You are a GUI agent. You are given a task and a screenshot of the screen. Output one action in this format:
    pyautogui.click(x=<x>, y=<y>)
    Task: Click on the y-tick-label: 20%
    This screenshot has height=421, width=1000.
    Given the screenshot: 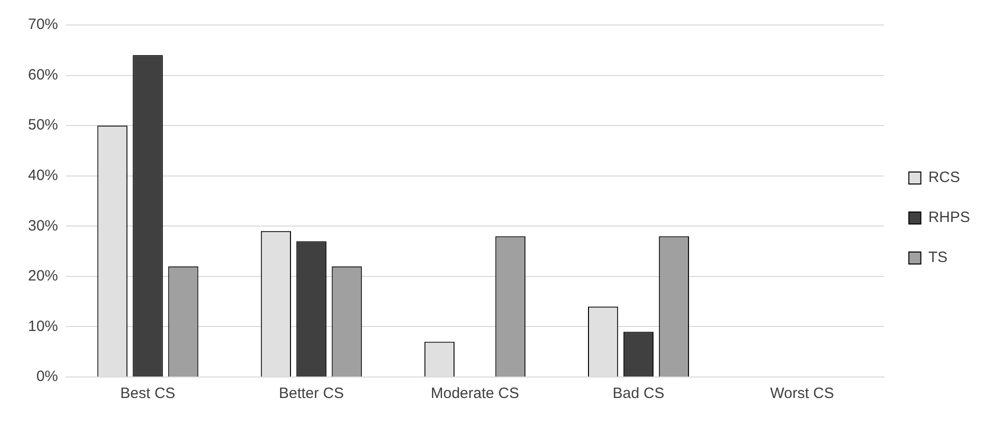 What is the action you would take?
    pyautogui.click(x=43, y=276)
    